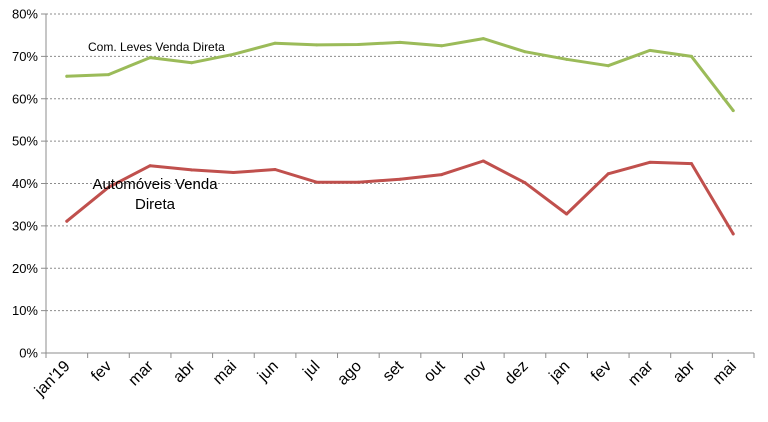 This screenshot has height=422, width=768. I want to click on x-tick-label: set, so click(394, 371).